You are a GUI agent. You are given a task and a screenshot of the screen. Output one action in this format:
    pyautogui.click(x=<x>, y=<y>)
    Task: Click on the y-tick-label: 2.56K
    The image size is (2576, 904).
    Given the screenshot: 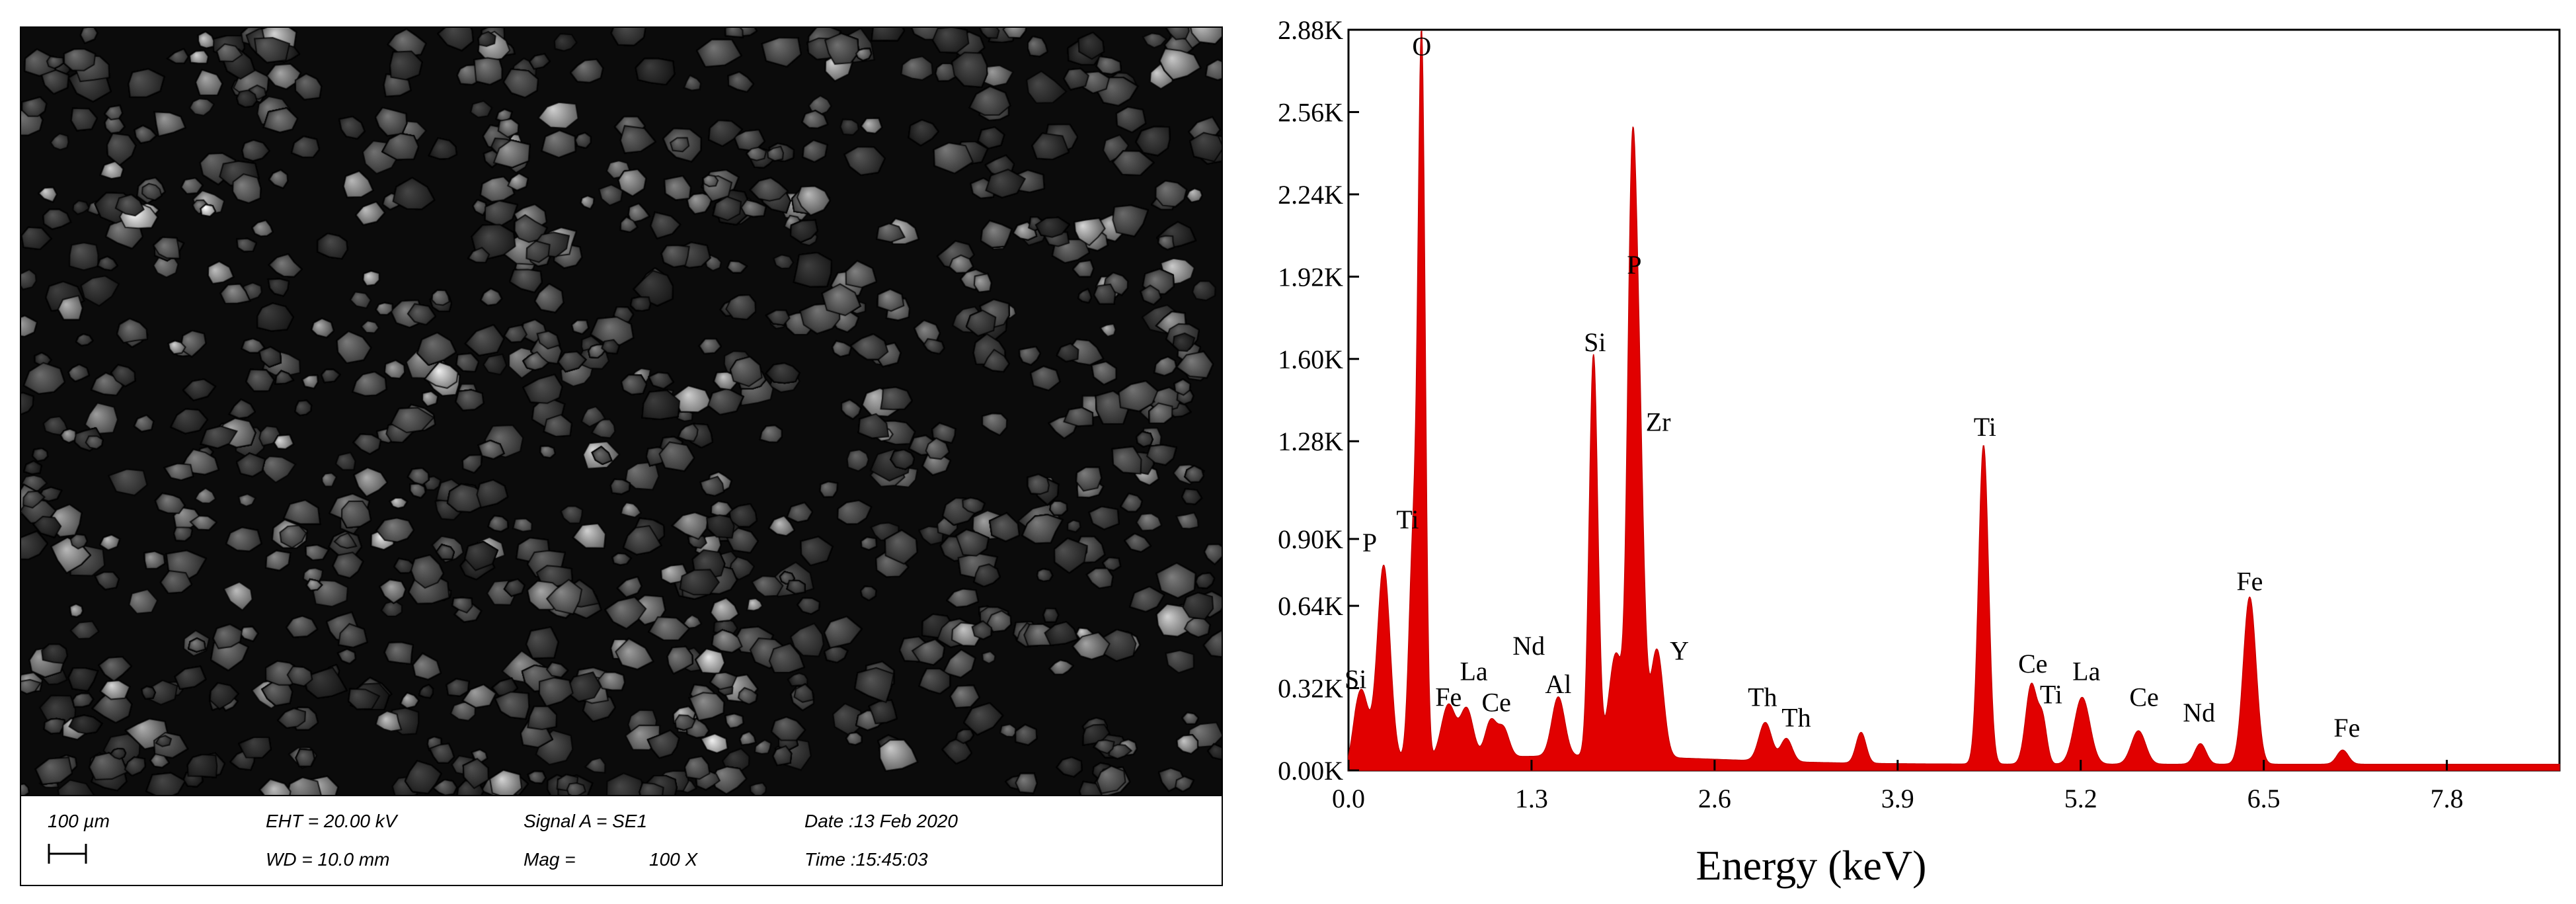 What is the action you would take?
    pyautogui.click(x=1310, y=112)
    